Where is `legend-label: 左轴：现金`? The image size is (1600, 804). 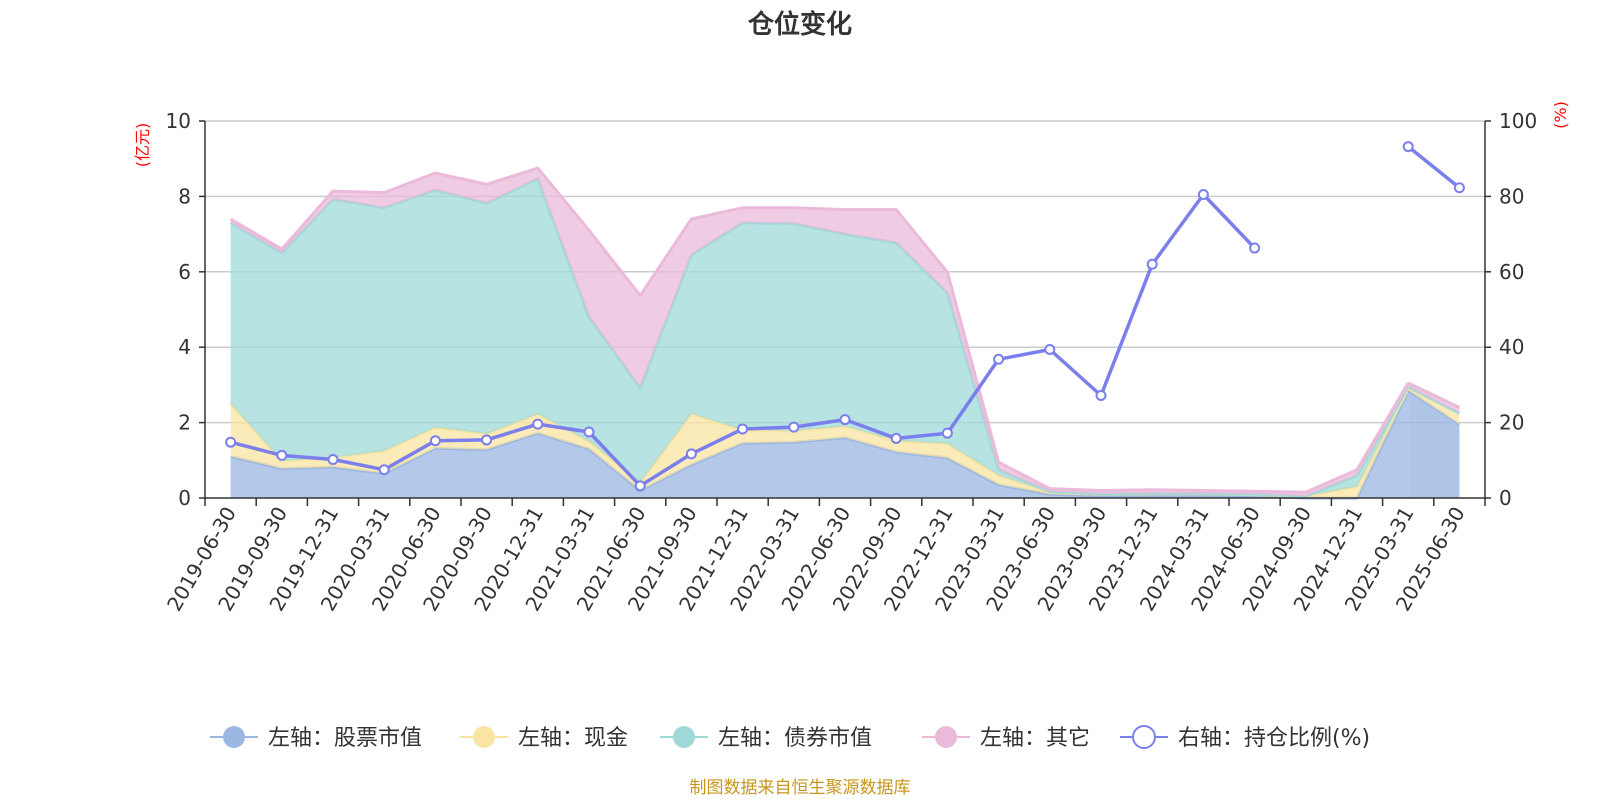
legend-label: 左轴：现金 is located at coordinates (573, 738).